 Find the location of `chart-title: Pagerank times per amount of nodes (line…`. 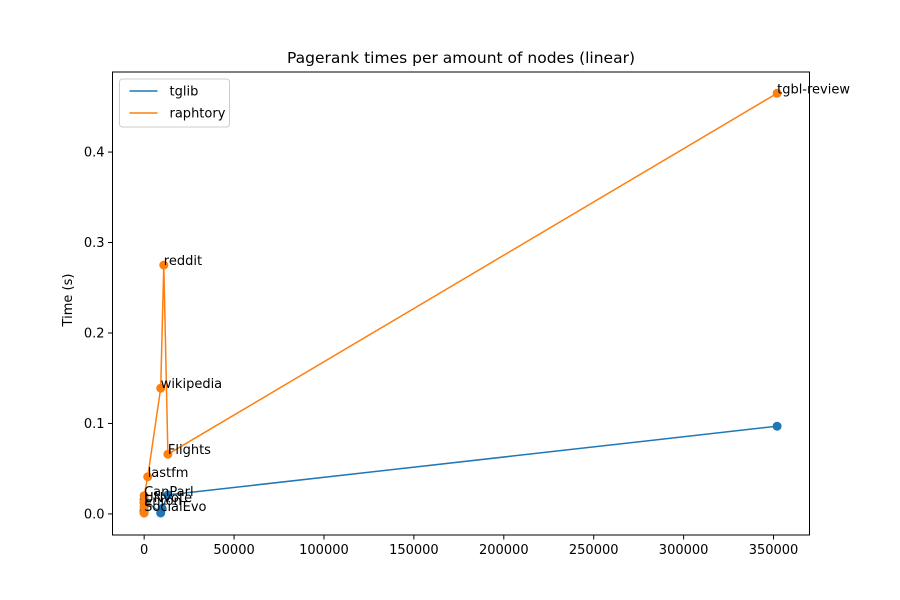

chart-title: Pagerank times per amount of nodes (line… is located at coordinates (461, 58).